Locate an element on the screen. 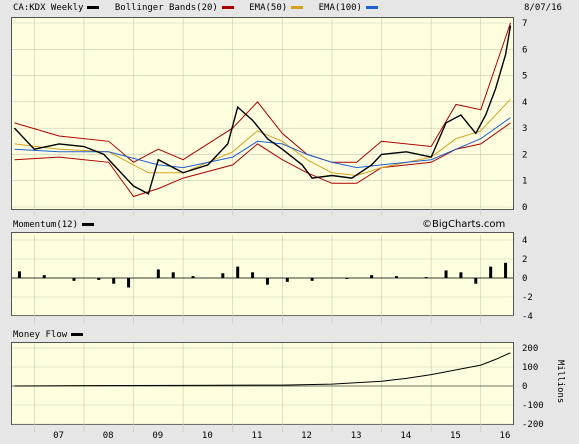 The height and width of the screenshot is (444, 579). y-tick-label-1-2: 0 is located at coordinates (524, 279).